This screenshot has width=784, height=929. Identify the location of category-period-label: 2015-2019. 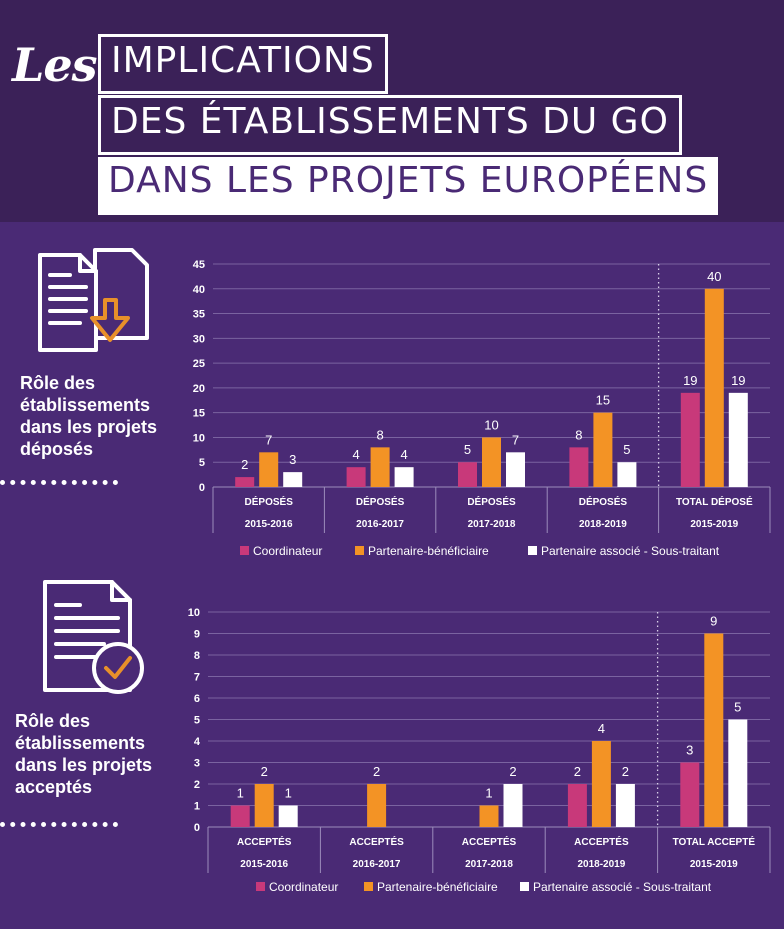
(714, 864).